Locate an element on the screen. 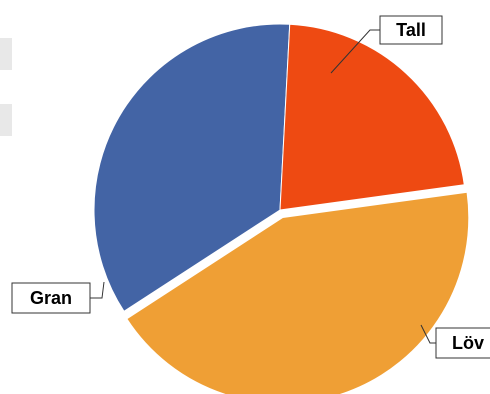 This screenshot has height=394, width=490. callout-leader-tall is located at coordinates (355, 51).